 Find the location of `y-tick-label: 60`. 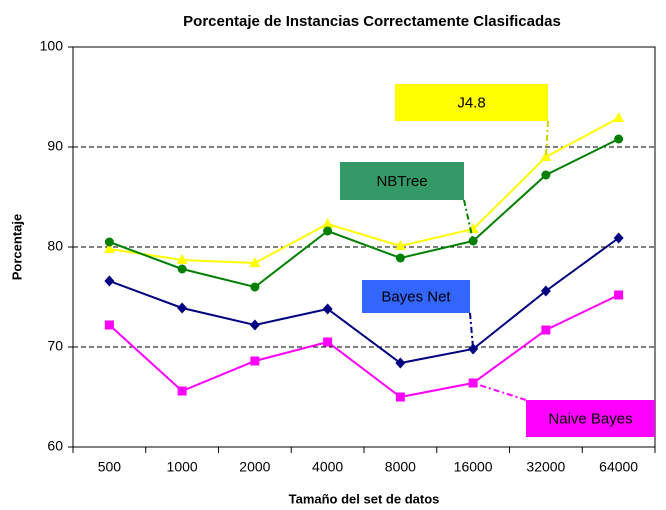

y-tick-label: 60 is located at coordinates (55, 446).